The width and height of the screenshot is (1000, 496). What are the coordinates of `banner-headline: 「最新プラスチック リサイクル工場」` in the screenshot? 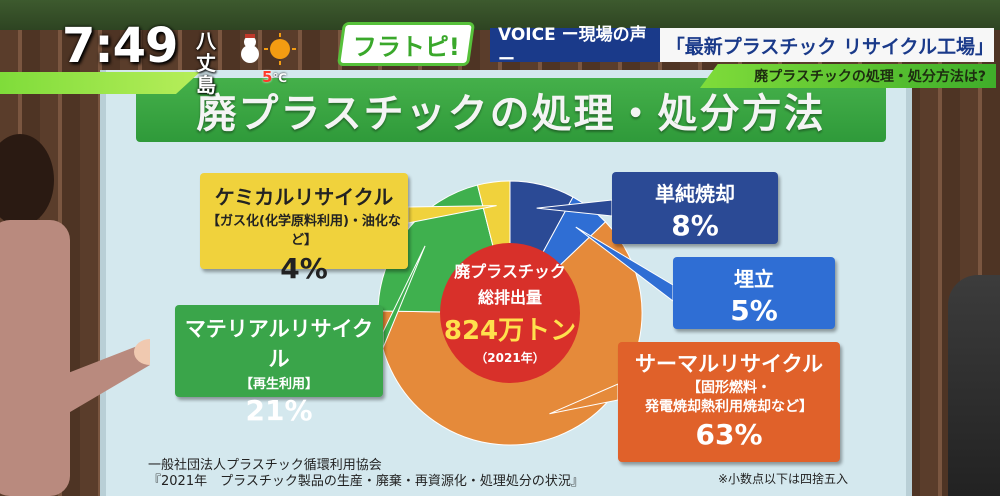 It's located at (829, 46).